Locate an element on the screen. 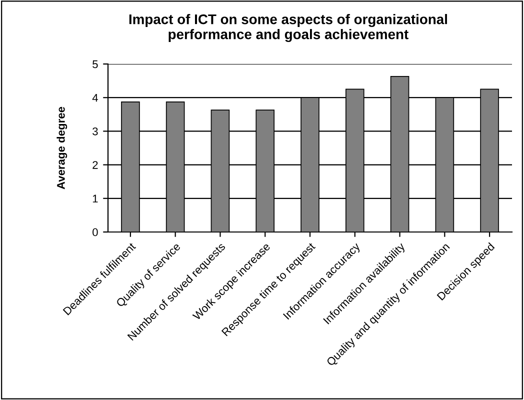 This screenshot has width=524, height=400. y-tick-label: 0 is located at coordinates (95, 232).